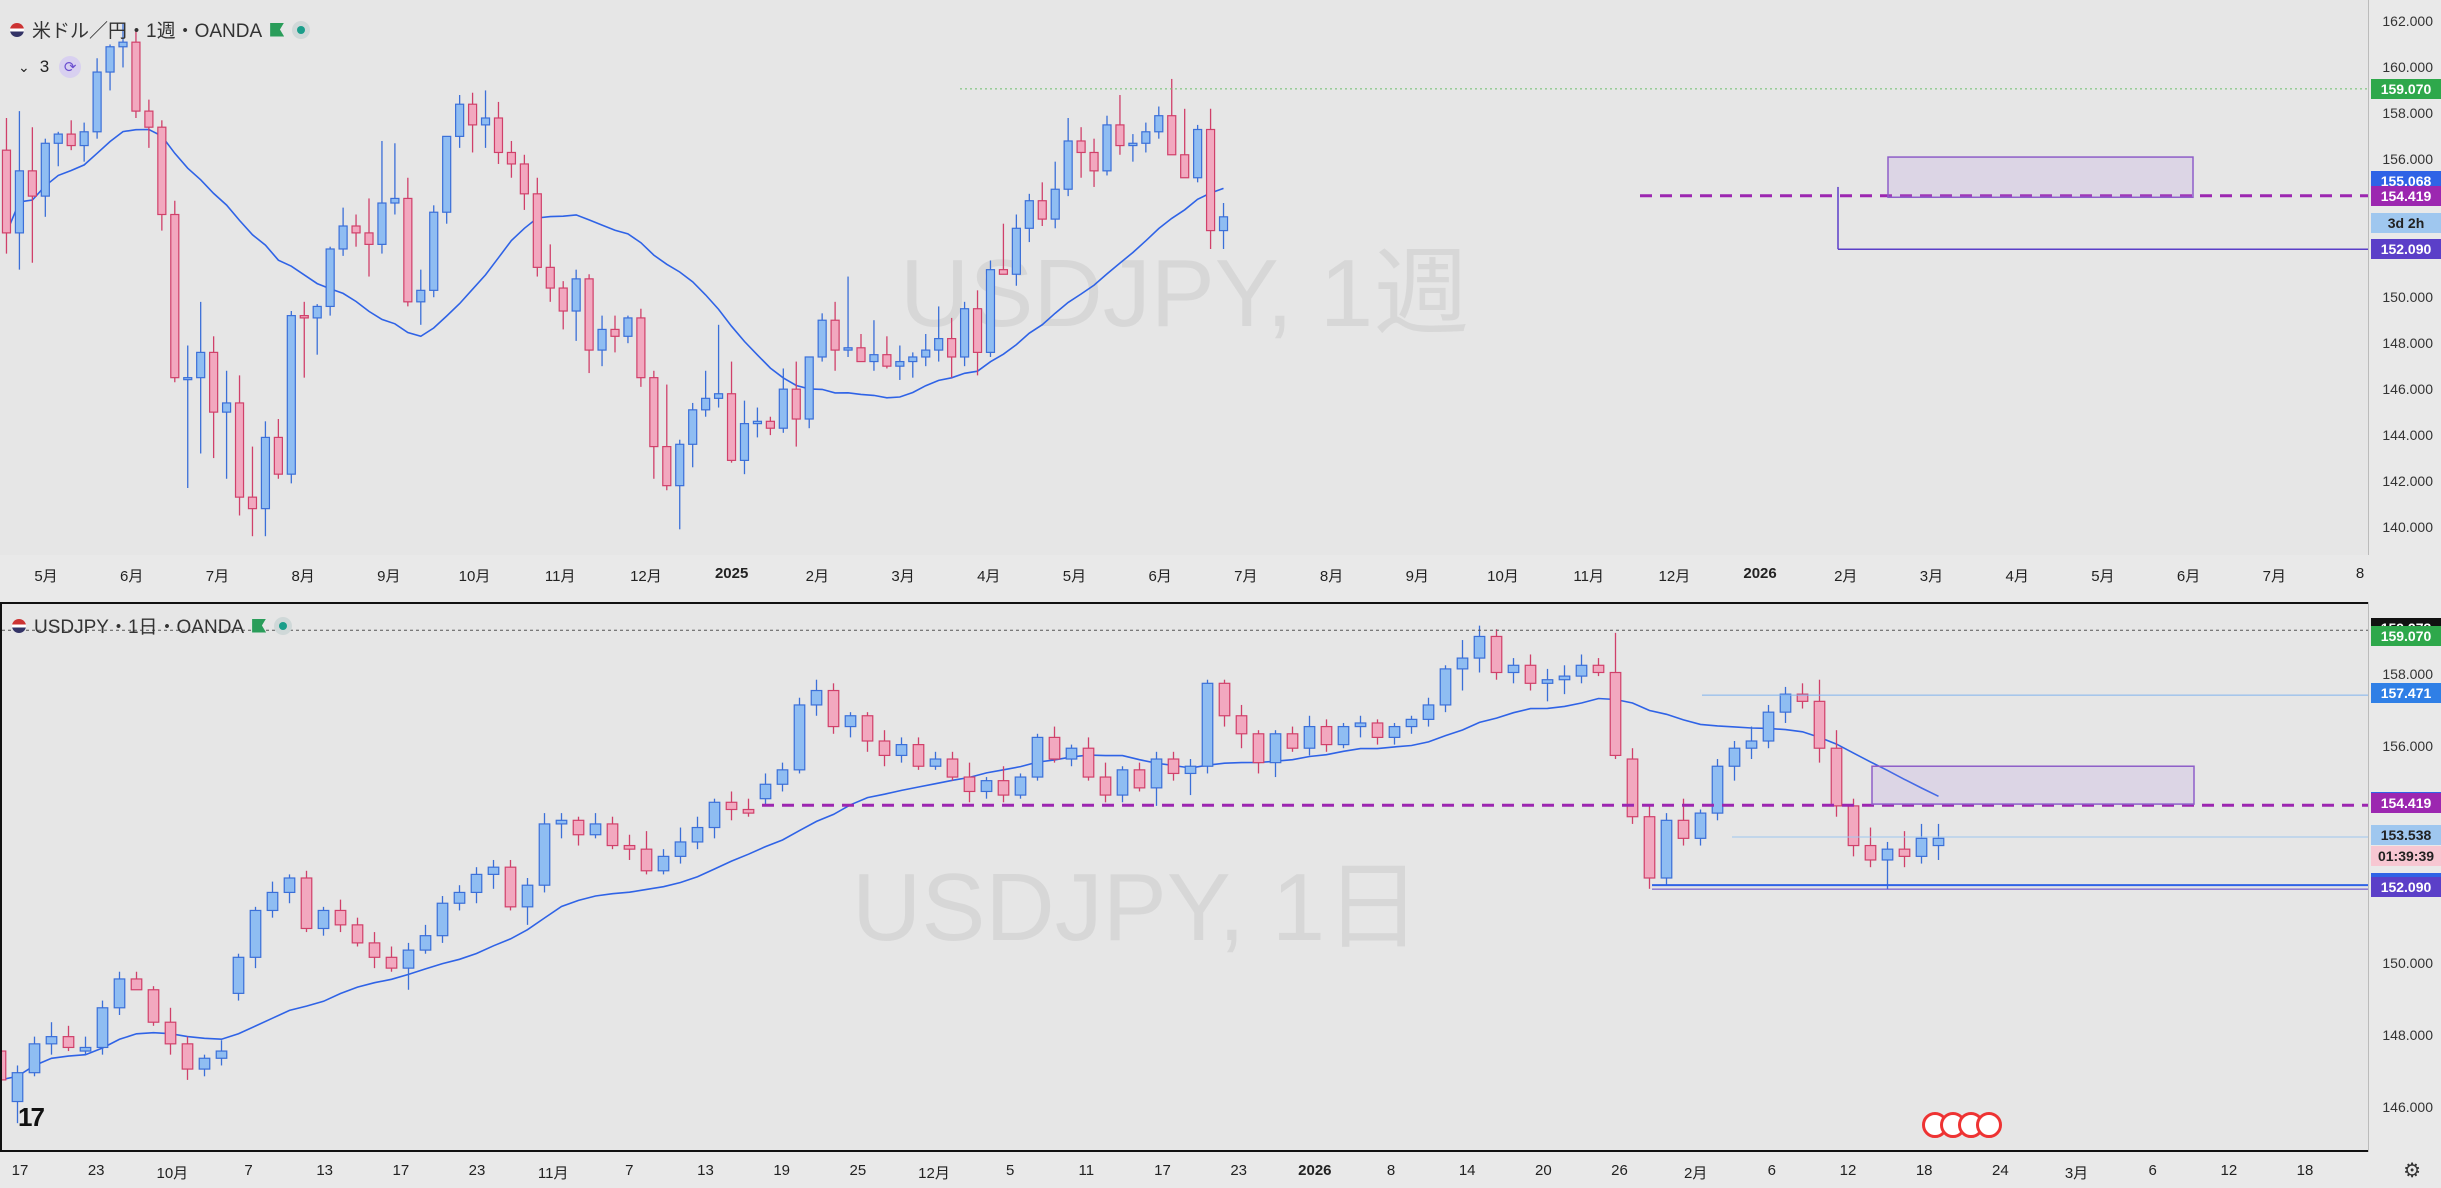 This screenshot has width=2441, height=1188. I want to click on top-legend: 米ドル／円・1週・OANDA, so click(160, 29).